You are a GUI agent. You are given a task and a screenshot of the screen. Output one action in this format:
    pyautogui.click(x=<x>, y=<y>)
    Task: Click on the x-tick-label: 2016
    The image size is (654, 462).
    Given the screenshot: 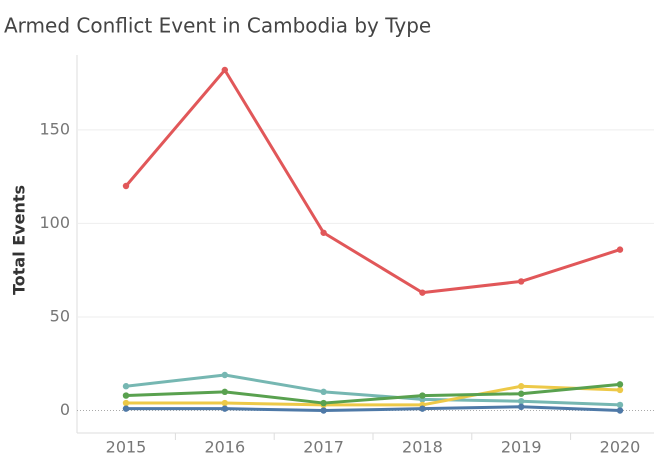 What is the action you would take?
    pyautogui.click(x=224, y=447)
    